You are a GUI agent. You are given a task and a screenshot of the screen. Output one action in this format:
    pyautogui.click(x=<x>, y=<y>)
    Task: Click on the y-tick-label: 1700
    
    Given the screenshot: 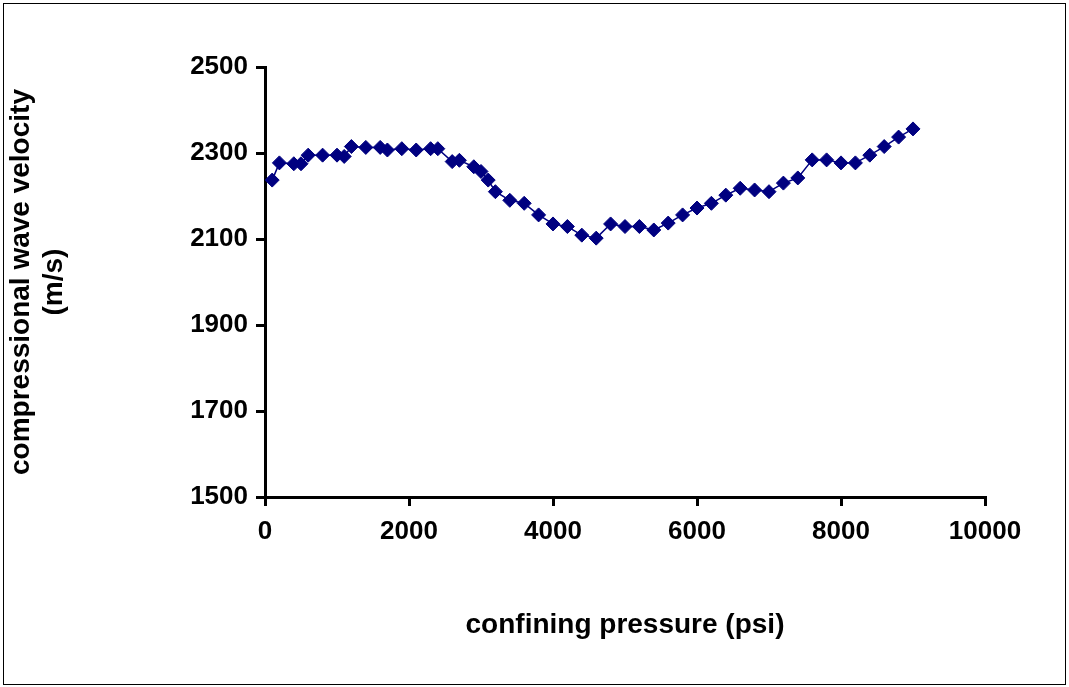 What is the action you would take?
    pyautogui.click(x=219, y=409)
    